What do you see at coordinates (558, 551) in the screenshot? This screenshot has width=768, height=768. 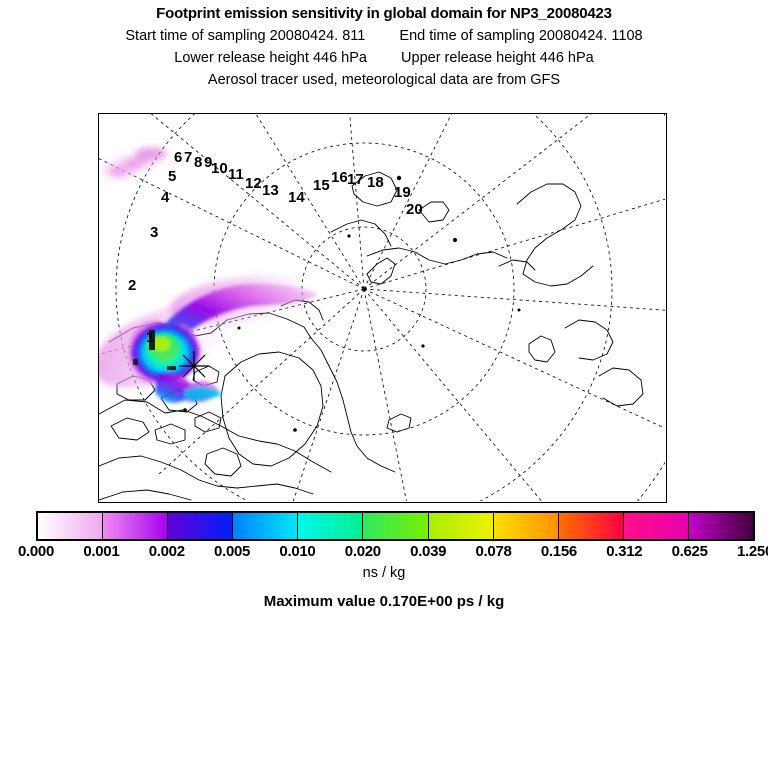 I see `colorbar-tick-8: 0.156` at bounding box center [558, 551].